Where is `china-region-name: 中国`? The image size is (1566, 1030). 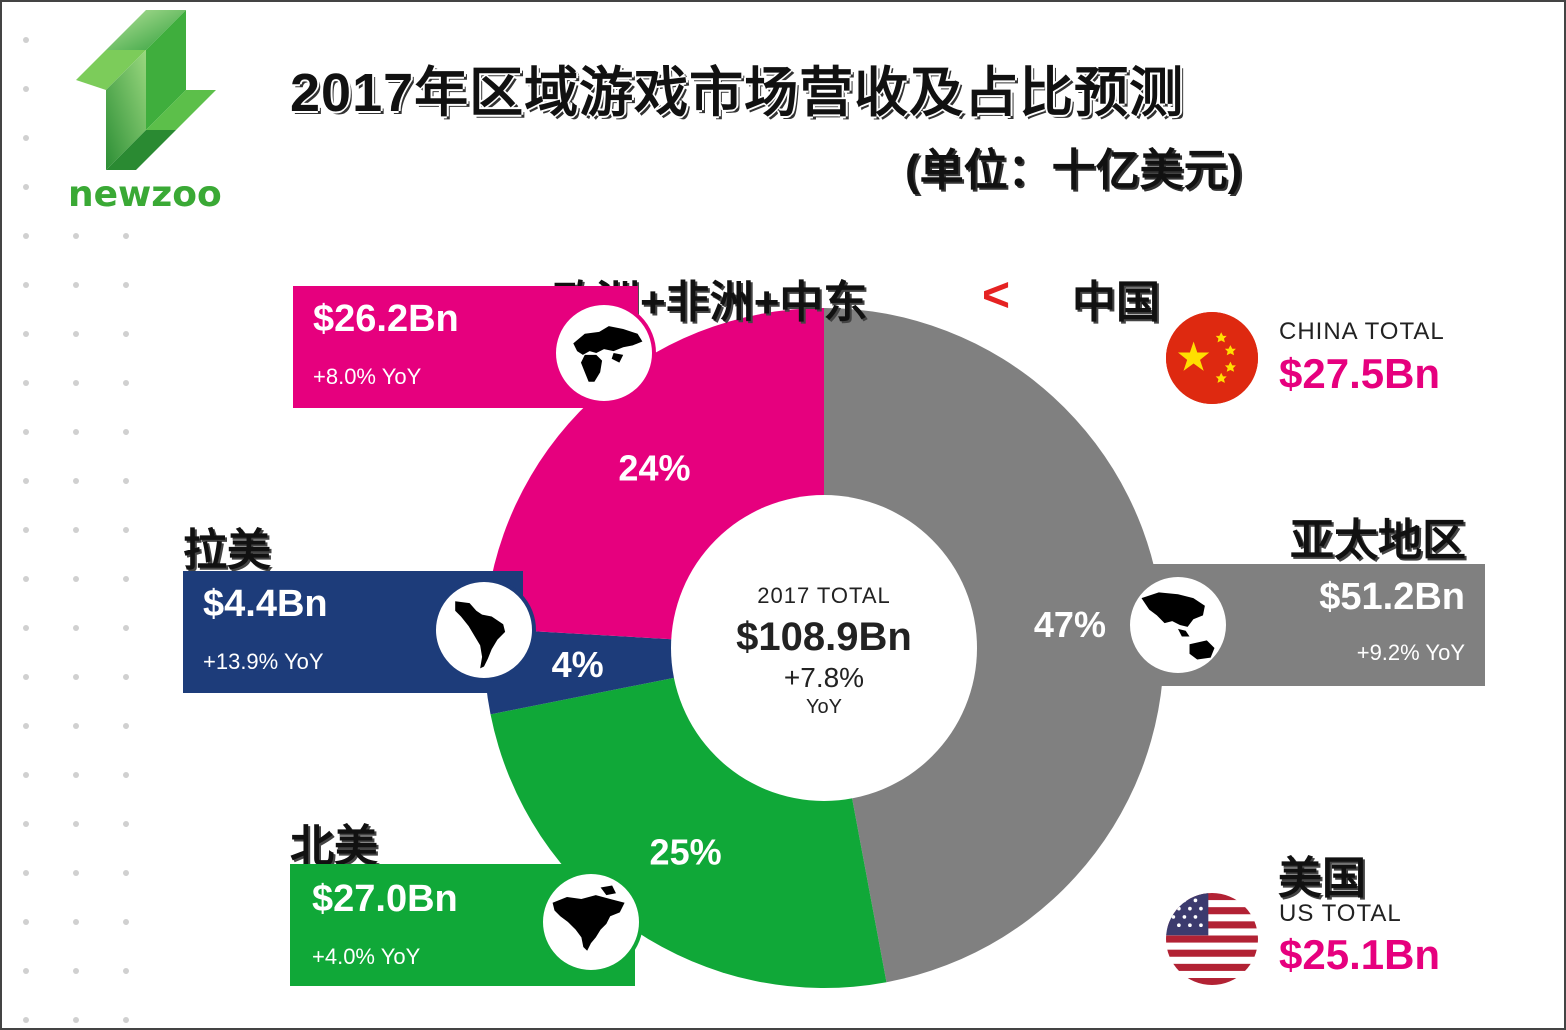 china-region-name: 中国 is located at coordinates (1116, 302).